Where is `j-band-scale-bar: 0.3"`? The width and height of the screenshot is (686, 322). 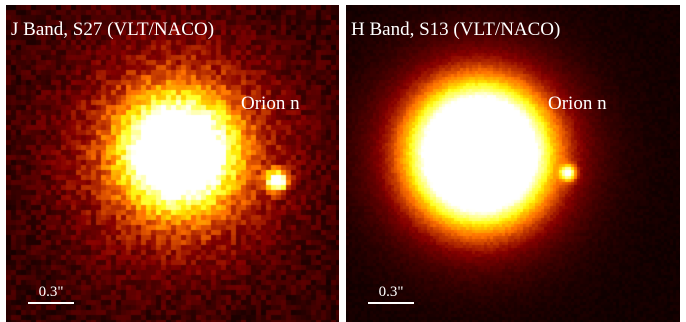 j-band-scale-bar: 0.3" is located at coordinates (51, 296).